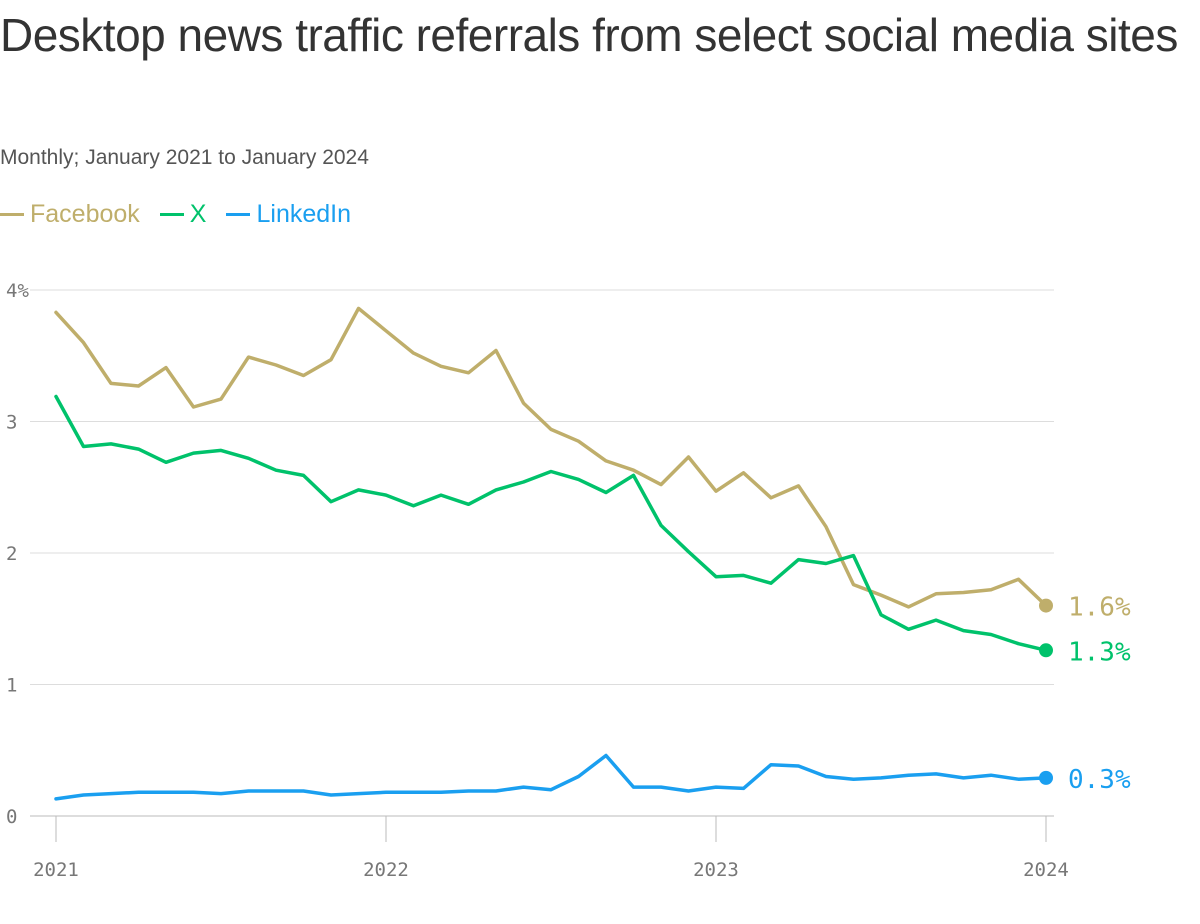  I want to click on y-tick-label: 4%, so click(17, 291).